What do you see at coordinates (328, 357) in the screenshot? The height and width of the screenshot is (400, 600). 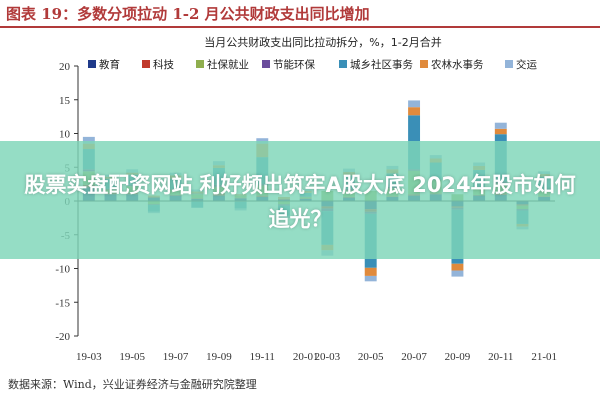 I see `x-tick-label: 20-03` at bounding box center [328, 357].